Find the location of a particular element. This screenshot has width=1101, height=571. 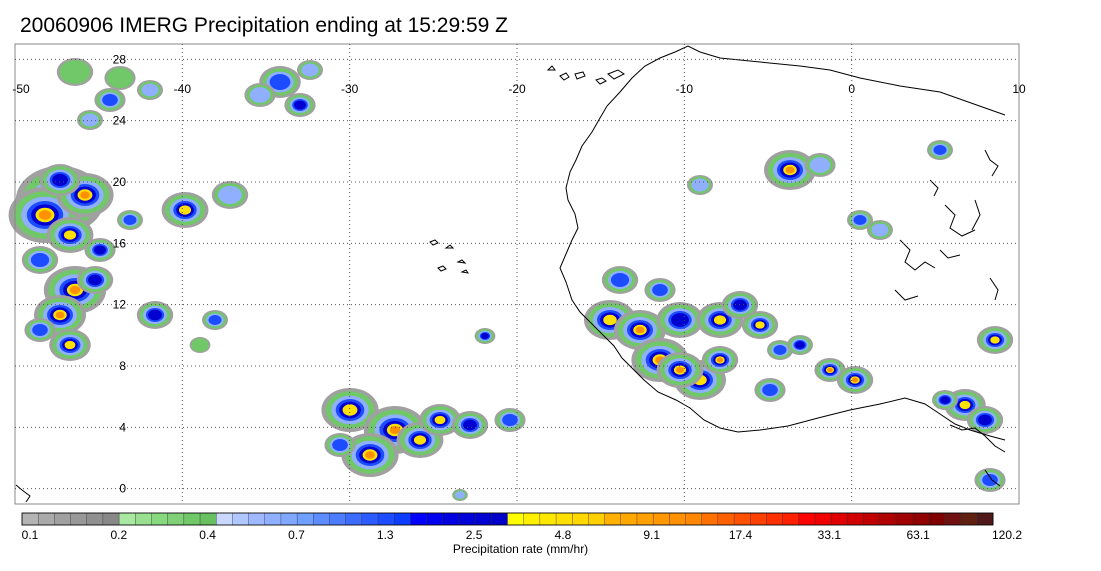

latitude-tick-label: 16 is located at coordinates (120, 243).